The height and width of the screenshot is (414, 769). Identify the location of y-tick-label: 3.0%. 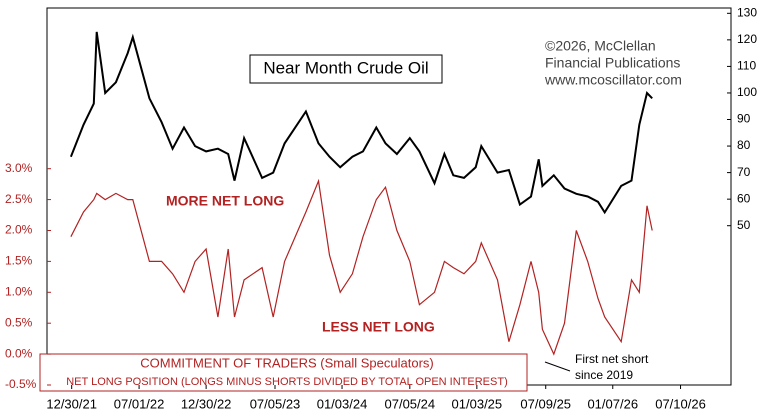
(19, 168).